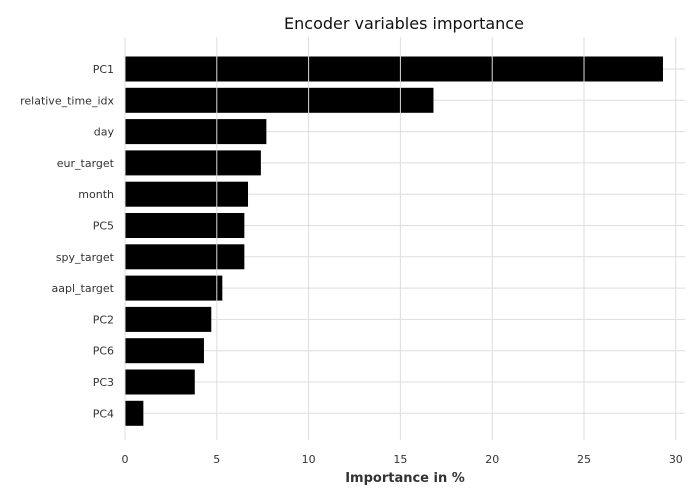 The image size is (700, 500). What do you see at coordinates (216, 459) in the screenshot?
I see `x-tick-label: 5` at bounding box center [216, 459].